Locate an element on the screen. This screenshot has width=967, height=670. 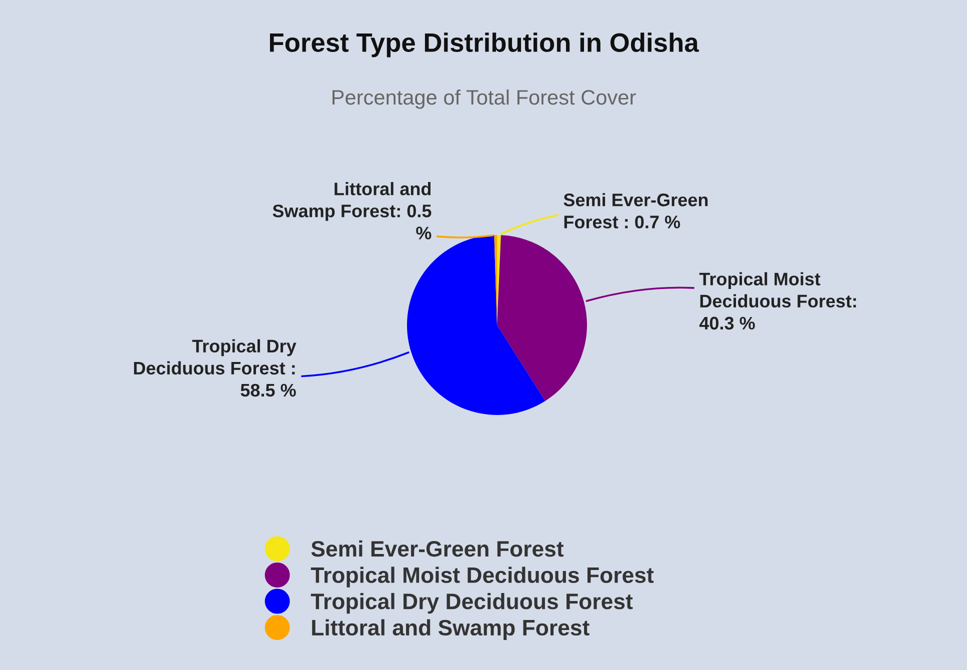
chart-title: Forest Type Distribution in Odisha is located at coordinates (484, 45).